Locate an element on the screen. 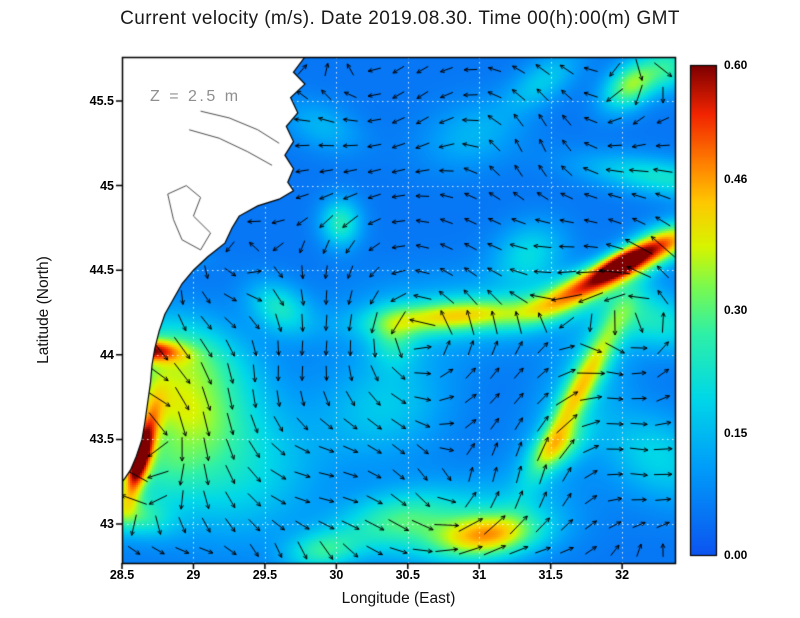 The width and height of the screenshot is (800, 618). colorbar-tick-label: 0.30 is located at coordinates (736, 310).